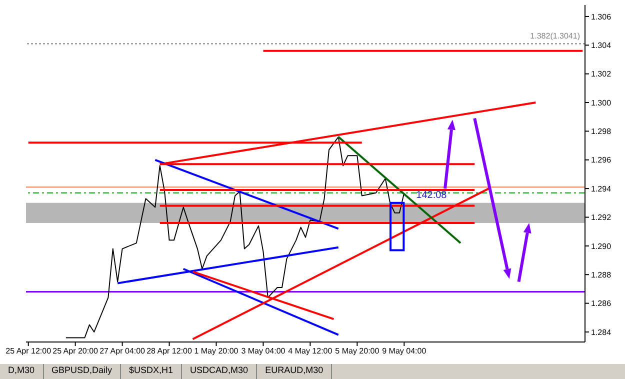 Image resolution: width=625 pixels, height=379 pixels. Describe the element at coordinates (404, 351) in the screenshot. I see `x-tick-label: 9 May 04:00` at that location.